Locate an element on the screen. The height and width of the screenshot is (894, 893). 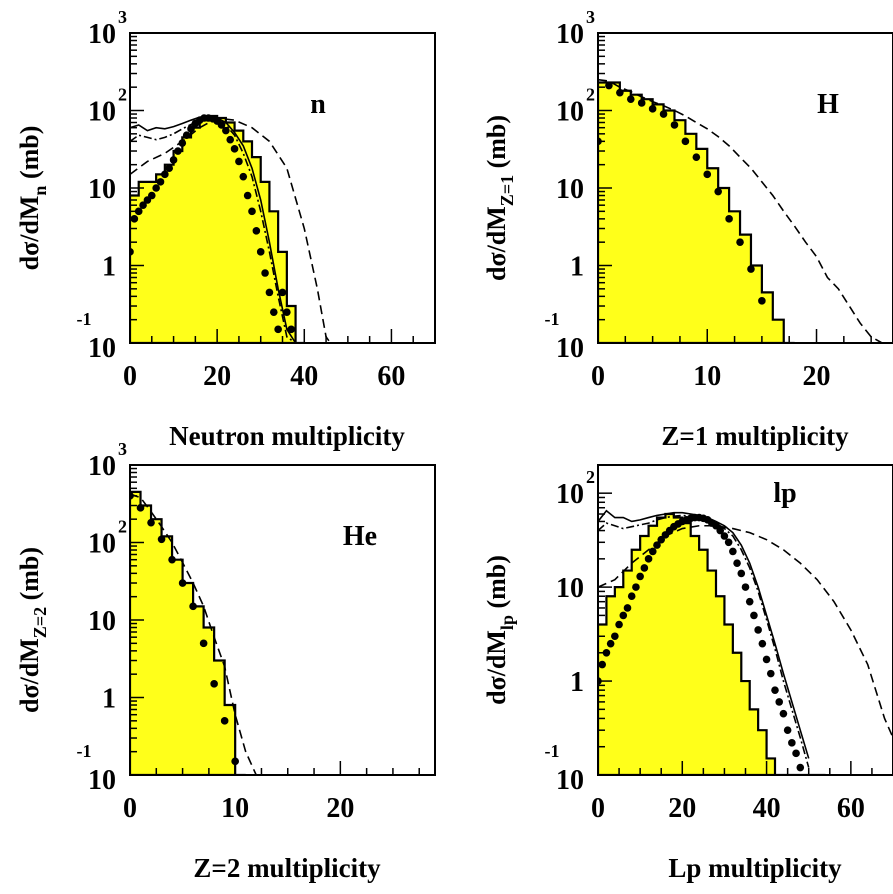
histogram-He is located at coordinates (188, 632).